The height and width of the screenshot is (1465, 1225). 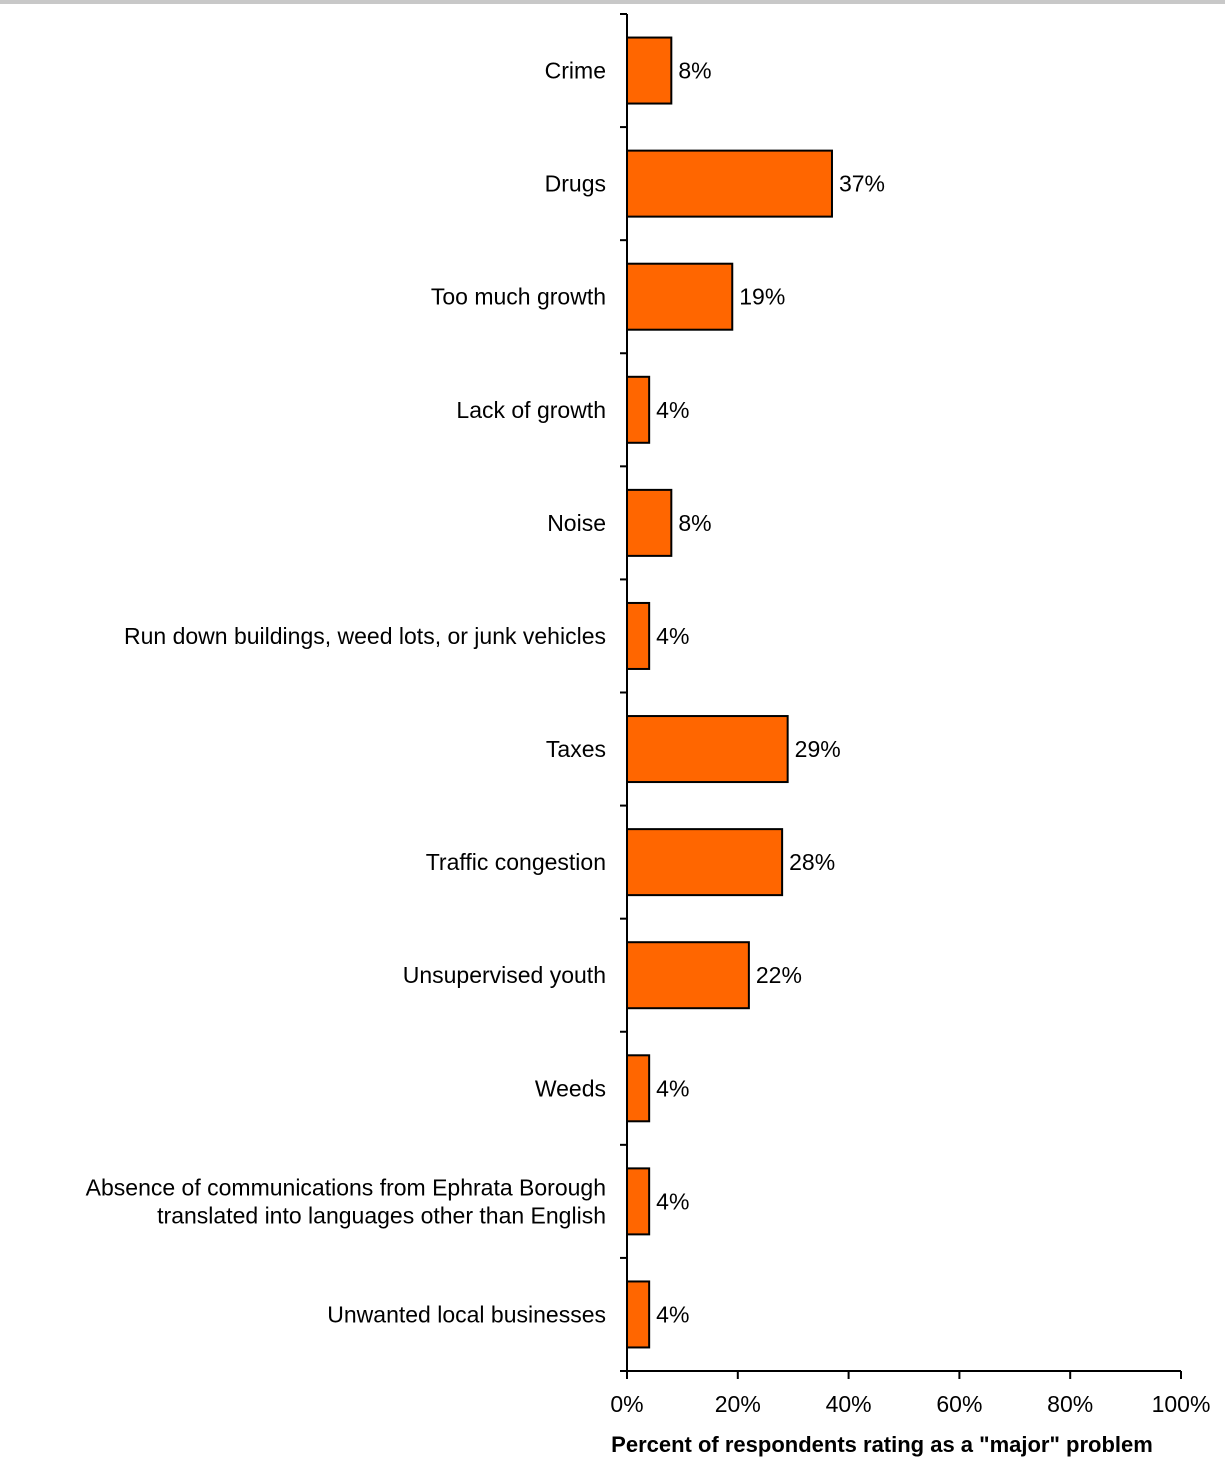 I want to click on category-label-4: Noise, so click(x=576, y=523).